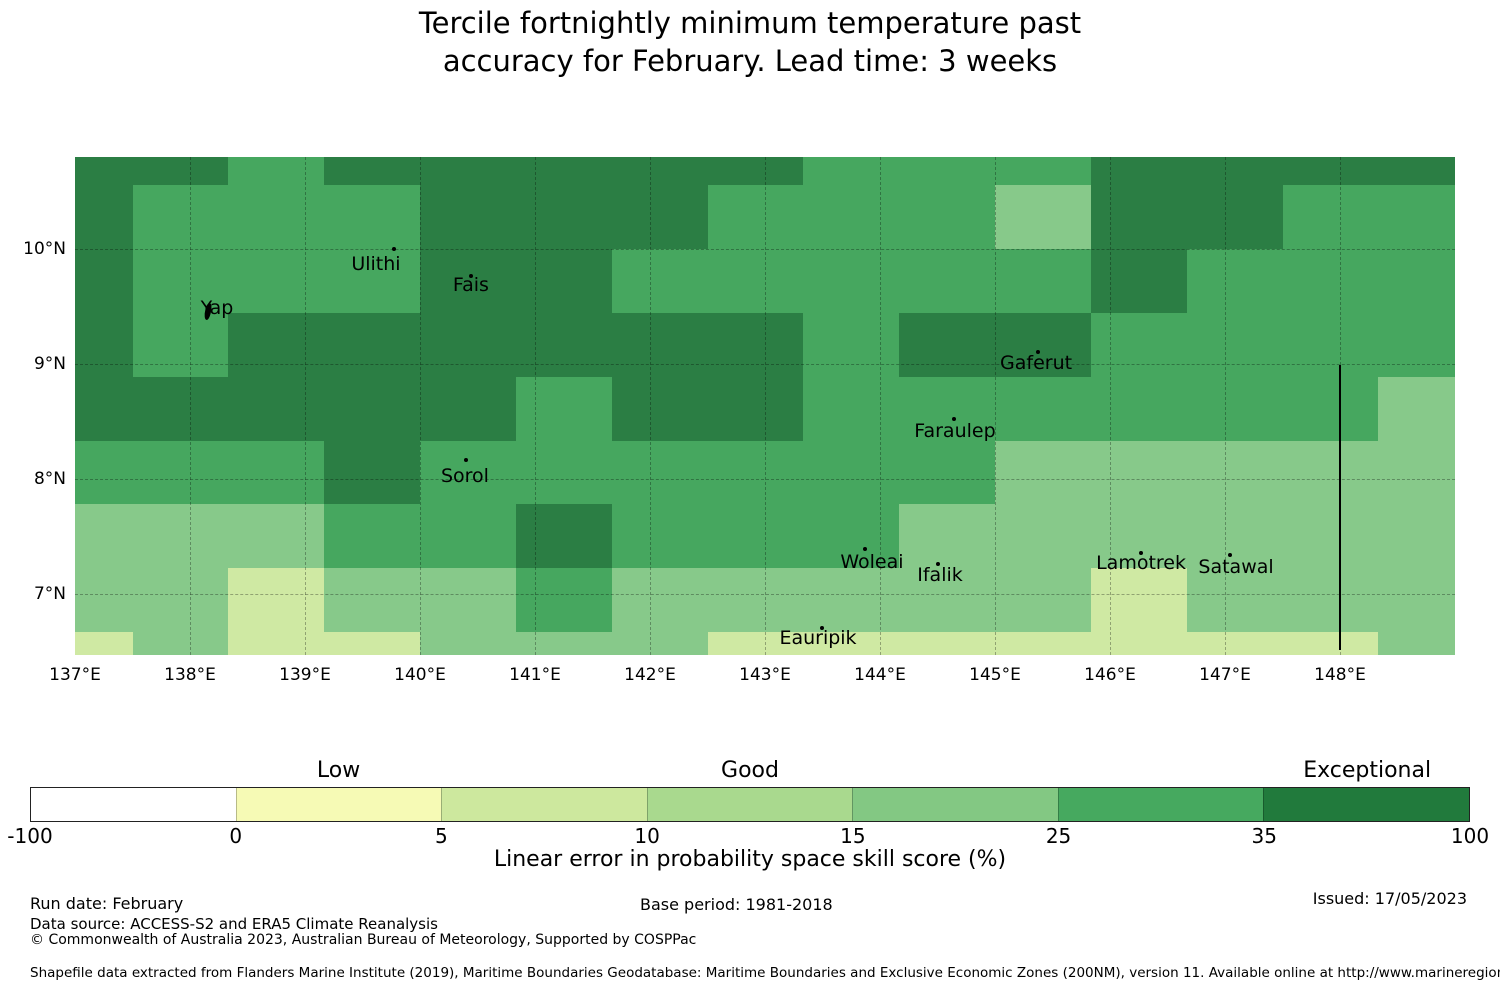  What do you see at coordinates (995, 675) in the screenshot?
I see `x-tick-label: 145°E` at bounding box center [995, 675].